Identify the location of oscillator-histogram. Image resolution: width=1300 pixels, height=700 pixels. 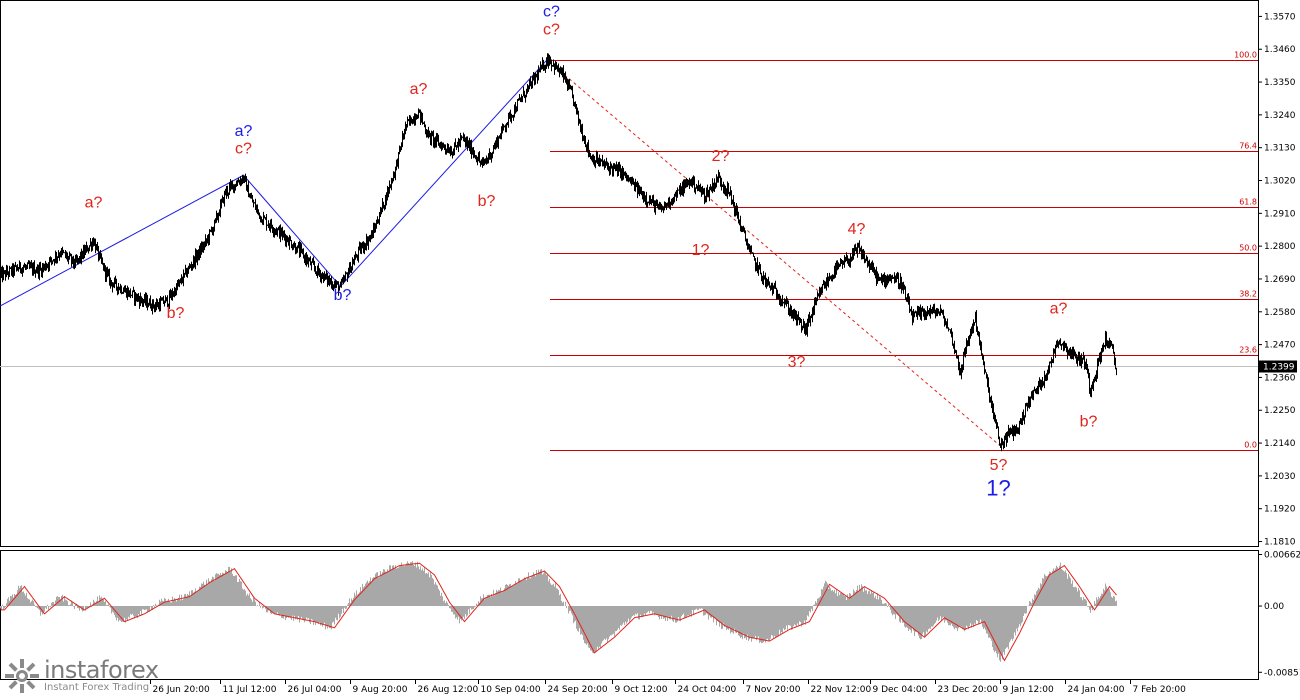
(558, 611).